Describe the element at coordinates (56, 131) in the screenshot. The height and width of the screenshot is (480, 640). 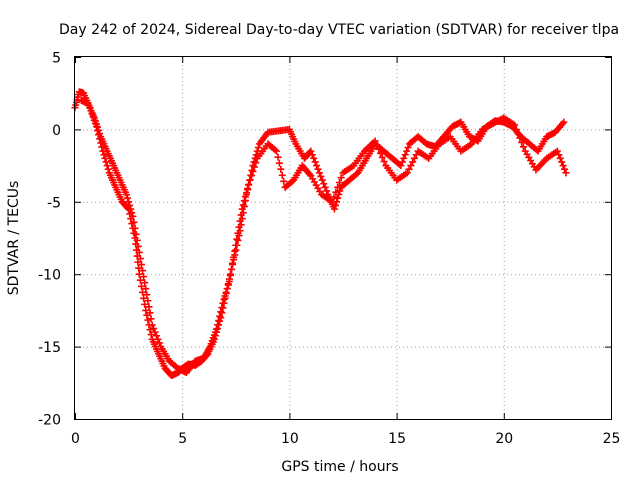
I see `y-tick-label: 0` at that location.